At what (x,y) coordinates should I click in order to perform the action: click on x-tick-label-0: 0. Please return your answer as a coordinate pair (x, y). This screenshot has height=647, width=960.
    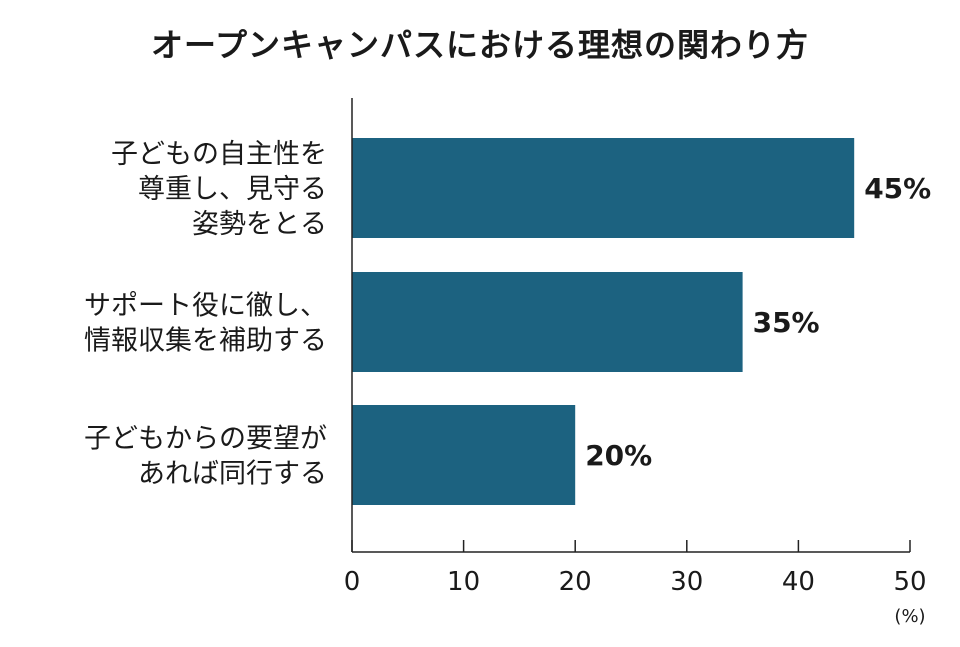
    Looking at the image, I should click on (352, 582).